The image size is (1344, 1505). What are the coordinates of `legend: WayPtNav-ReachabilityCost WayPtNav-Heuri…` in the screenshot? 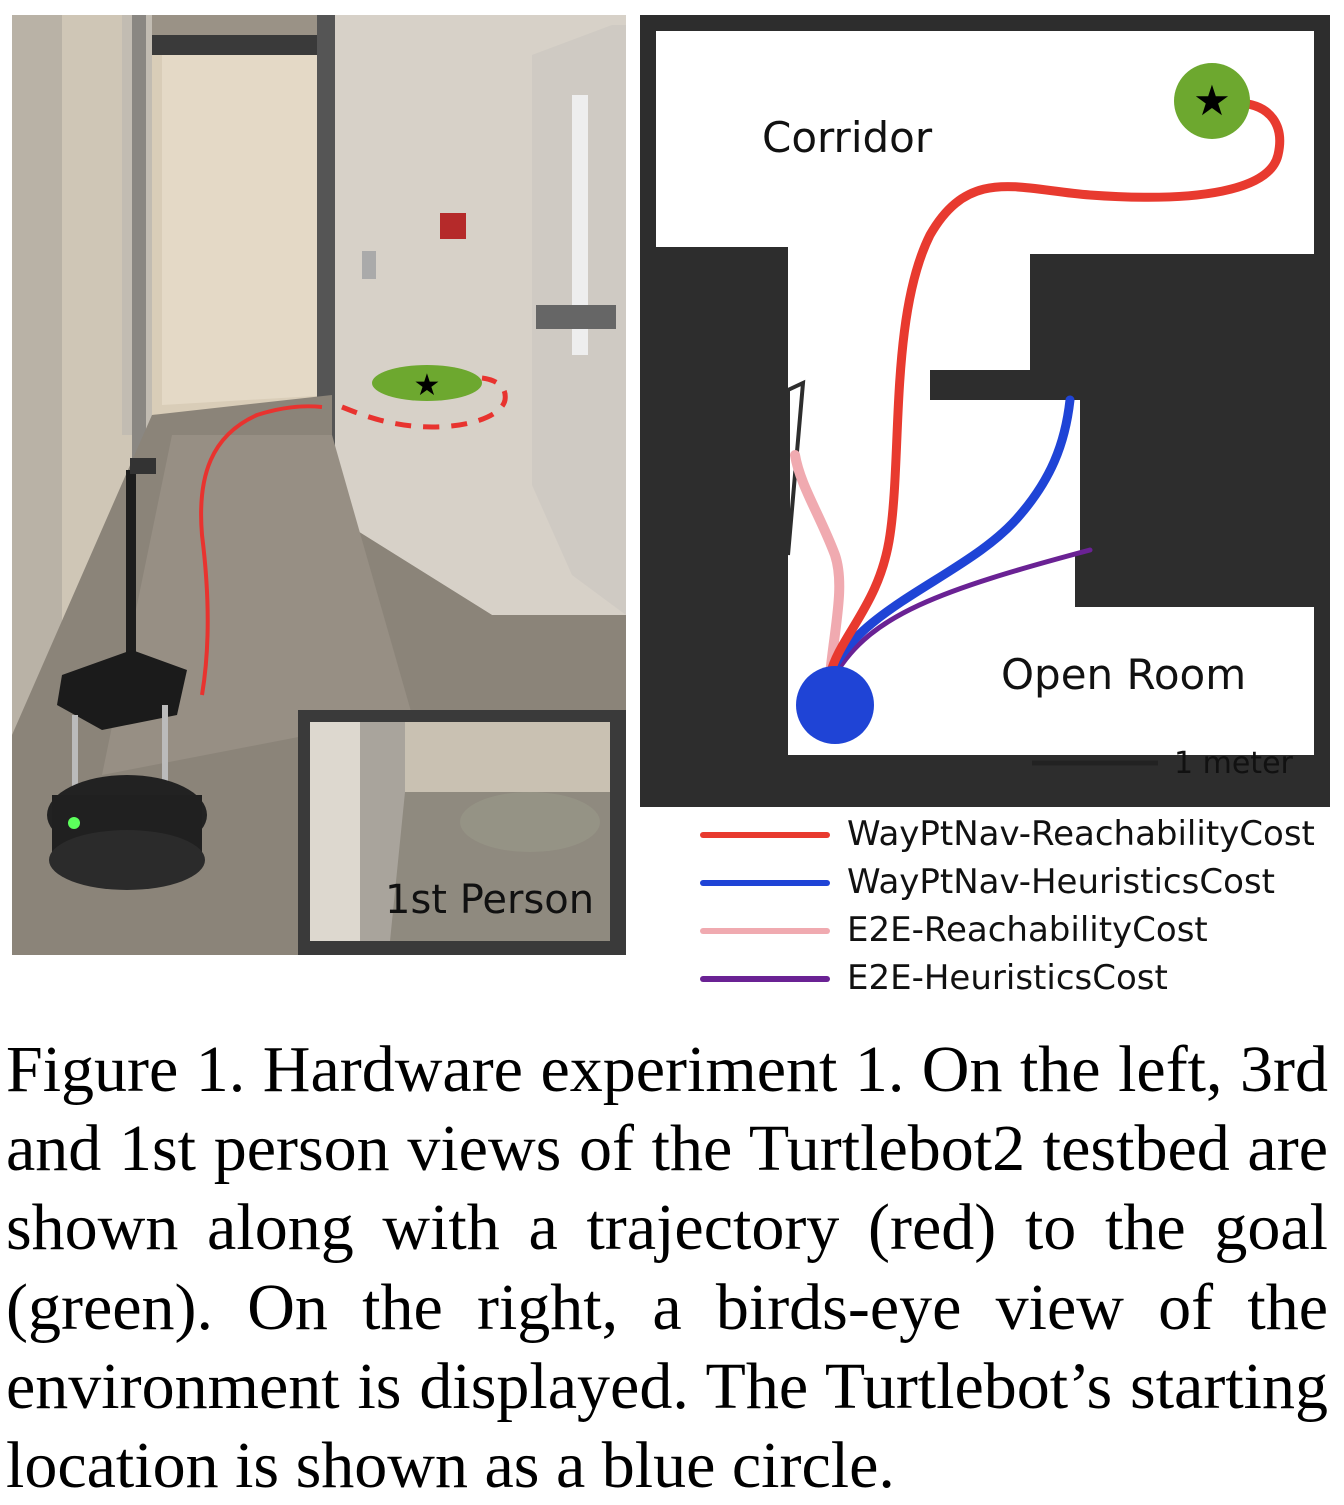 It's located at (1020, 908).